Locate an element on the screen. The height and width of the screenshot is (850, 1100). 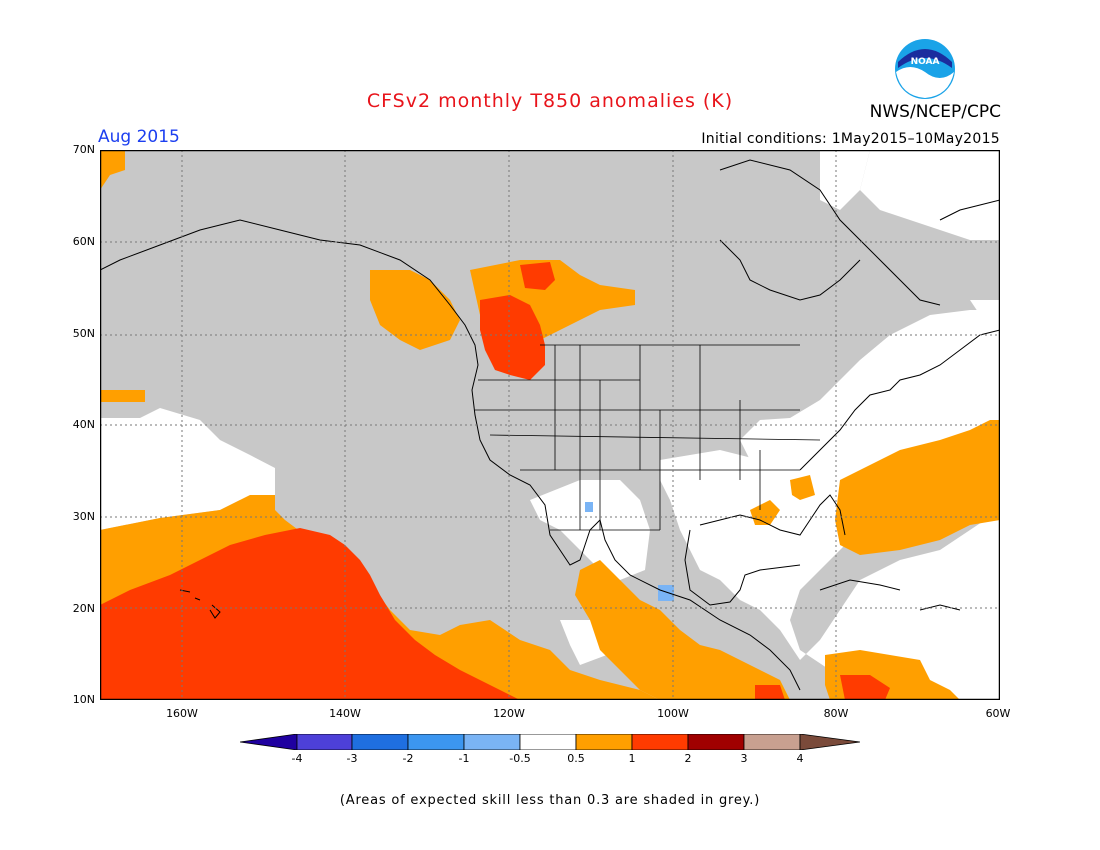
colorbar-label: -2 is located at coordinates (408, 758).